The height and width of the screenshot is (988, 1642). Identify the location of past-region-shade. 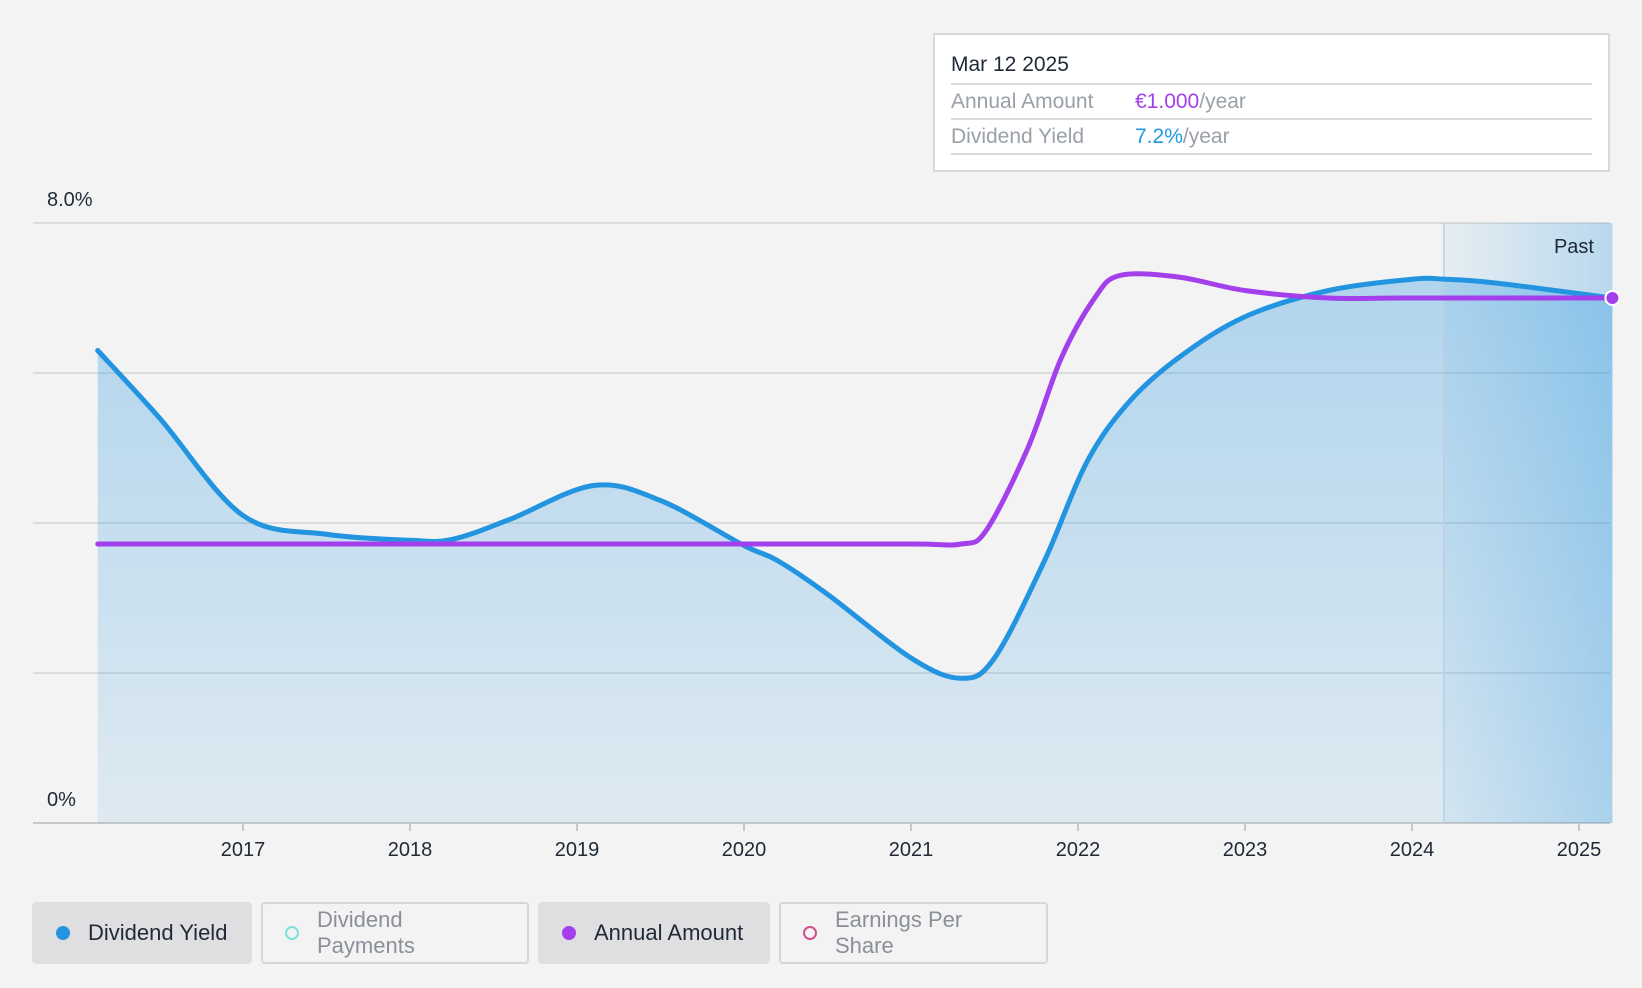
(1528, 523).